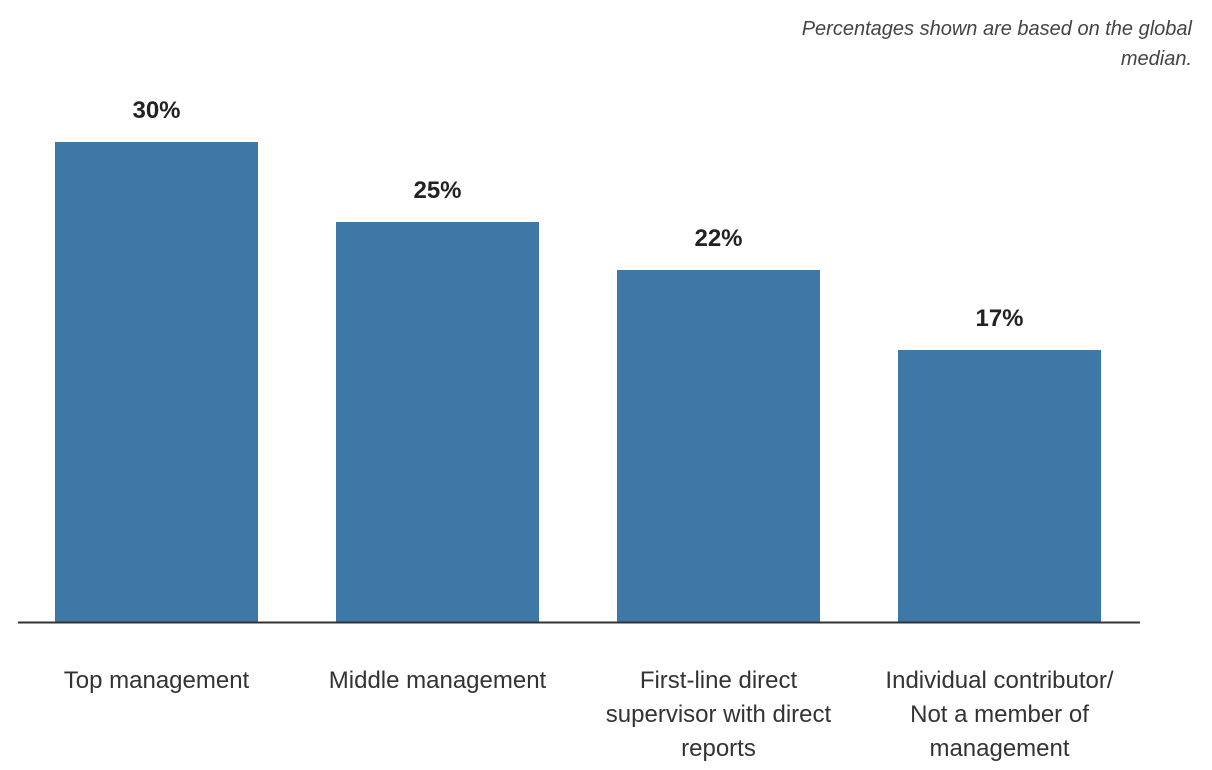  I want to click on value-label-4: 17%, so click(999, 318).